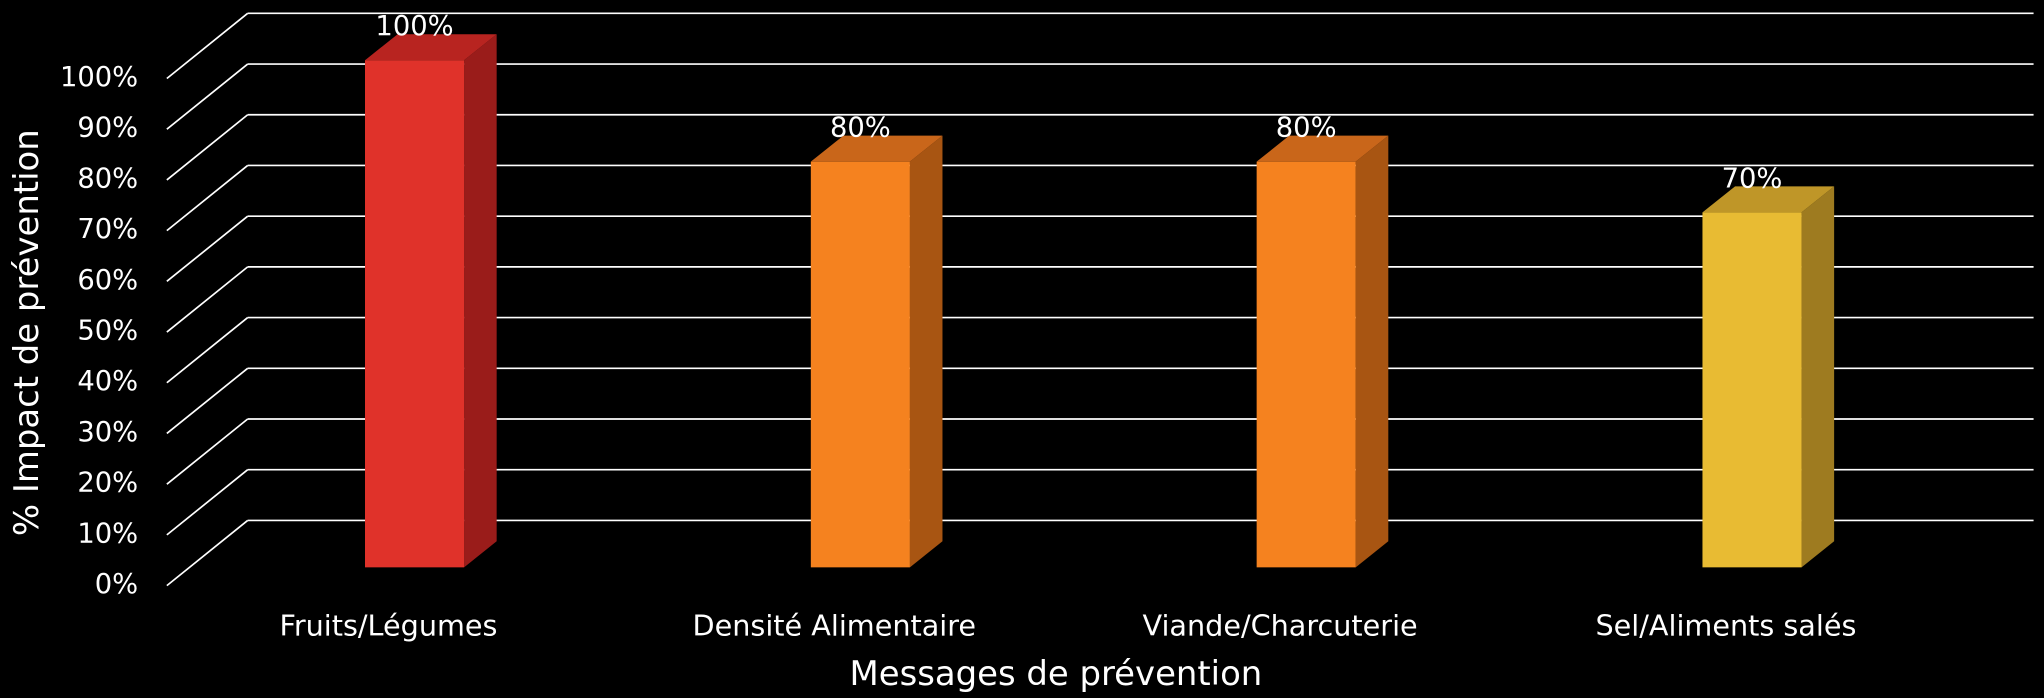  What do you see at coordinates (107, 331) in the screenshot?
I see `y-tick-label: 50%` at bounding box center [107, 331].